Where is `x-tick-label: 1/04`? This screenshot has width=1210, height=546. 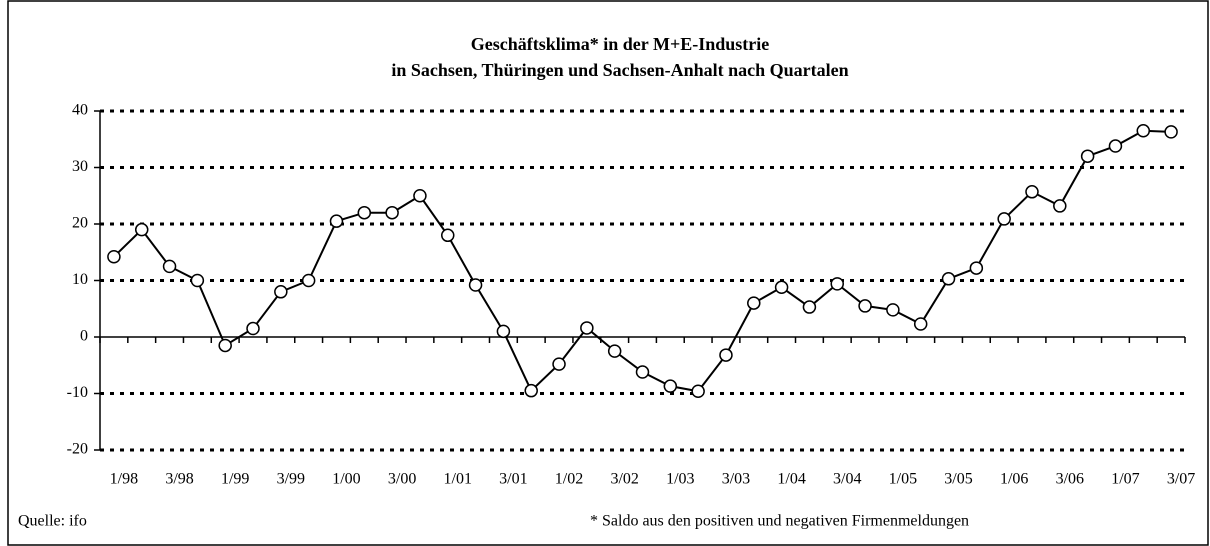 x-tick-label: 1/04 is located at coordinates (791, 479).